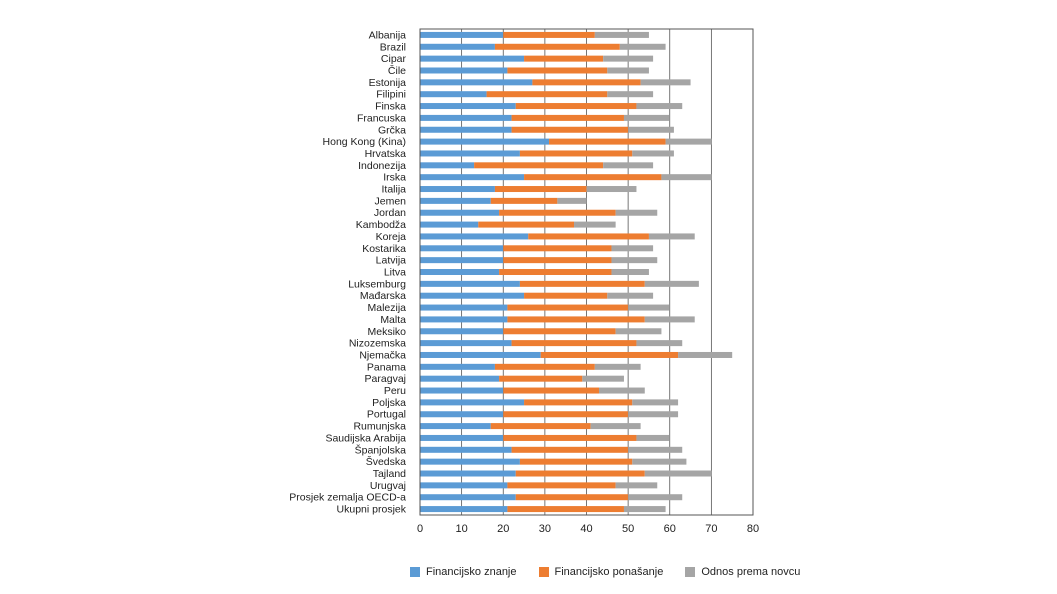 The height and width of the screenshot is (594, 1057). I want to click on x-tick-label: 70, so click(711, 529).